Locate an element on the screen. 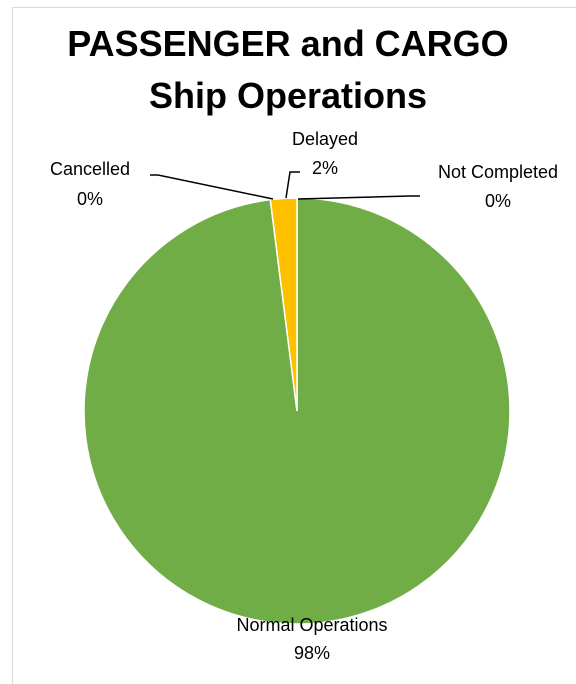 This screenshot has width=576, height=684. pie-slice-delayed is located at coordinates (283, 304).